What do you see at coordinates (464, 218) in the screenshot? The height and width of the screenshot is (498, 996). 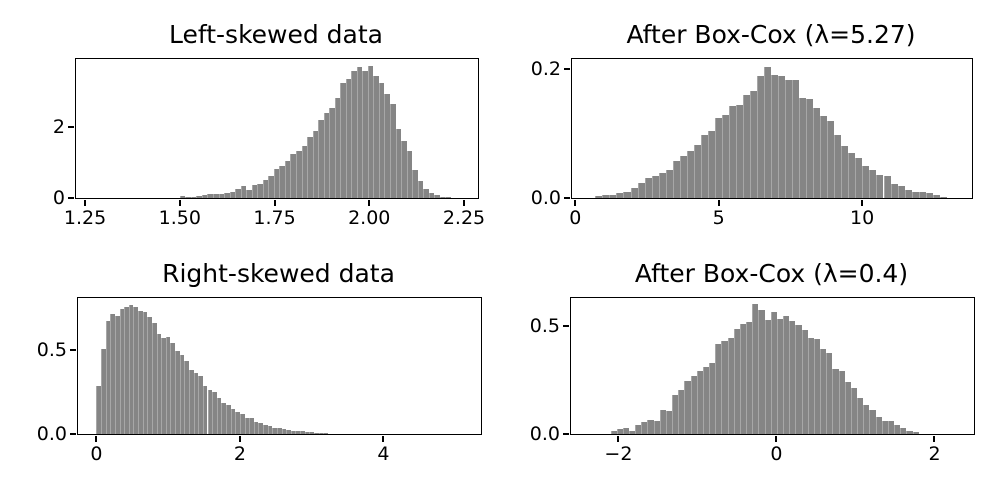 I see `x-tick-label: 2.25` at bounding box center [464, 218].